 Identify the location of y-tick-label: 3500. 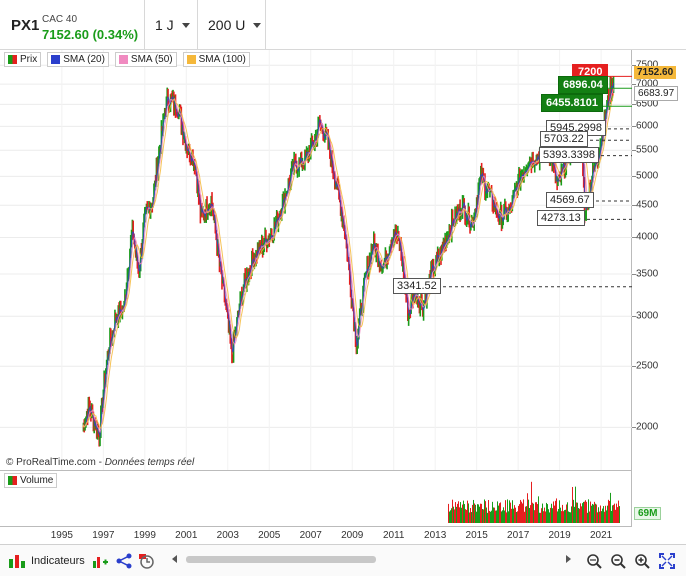
(647, 274).